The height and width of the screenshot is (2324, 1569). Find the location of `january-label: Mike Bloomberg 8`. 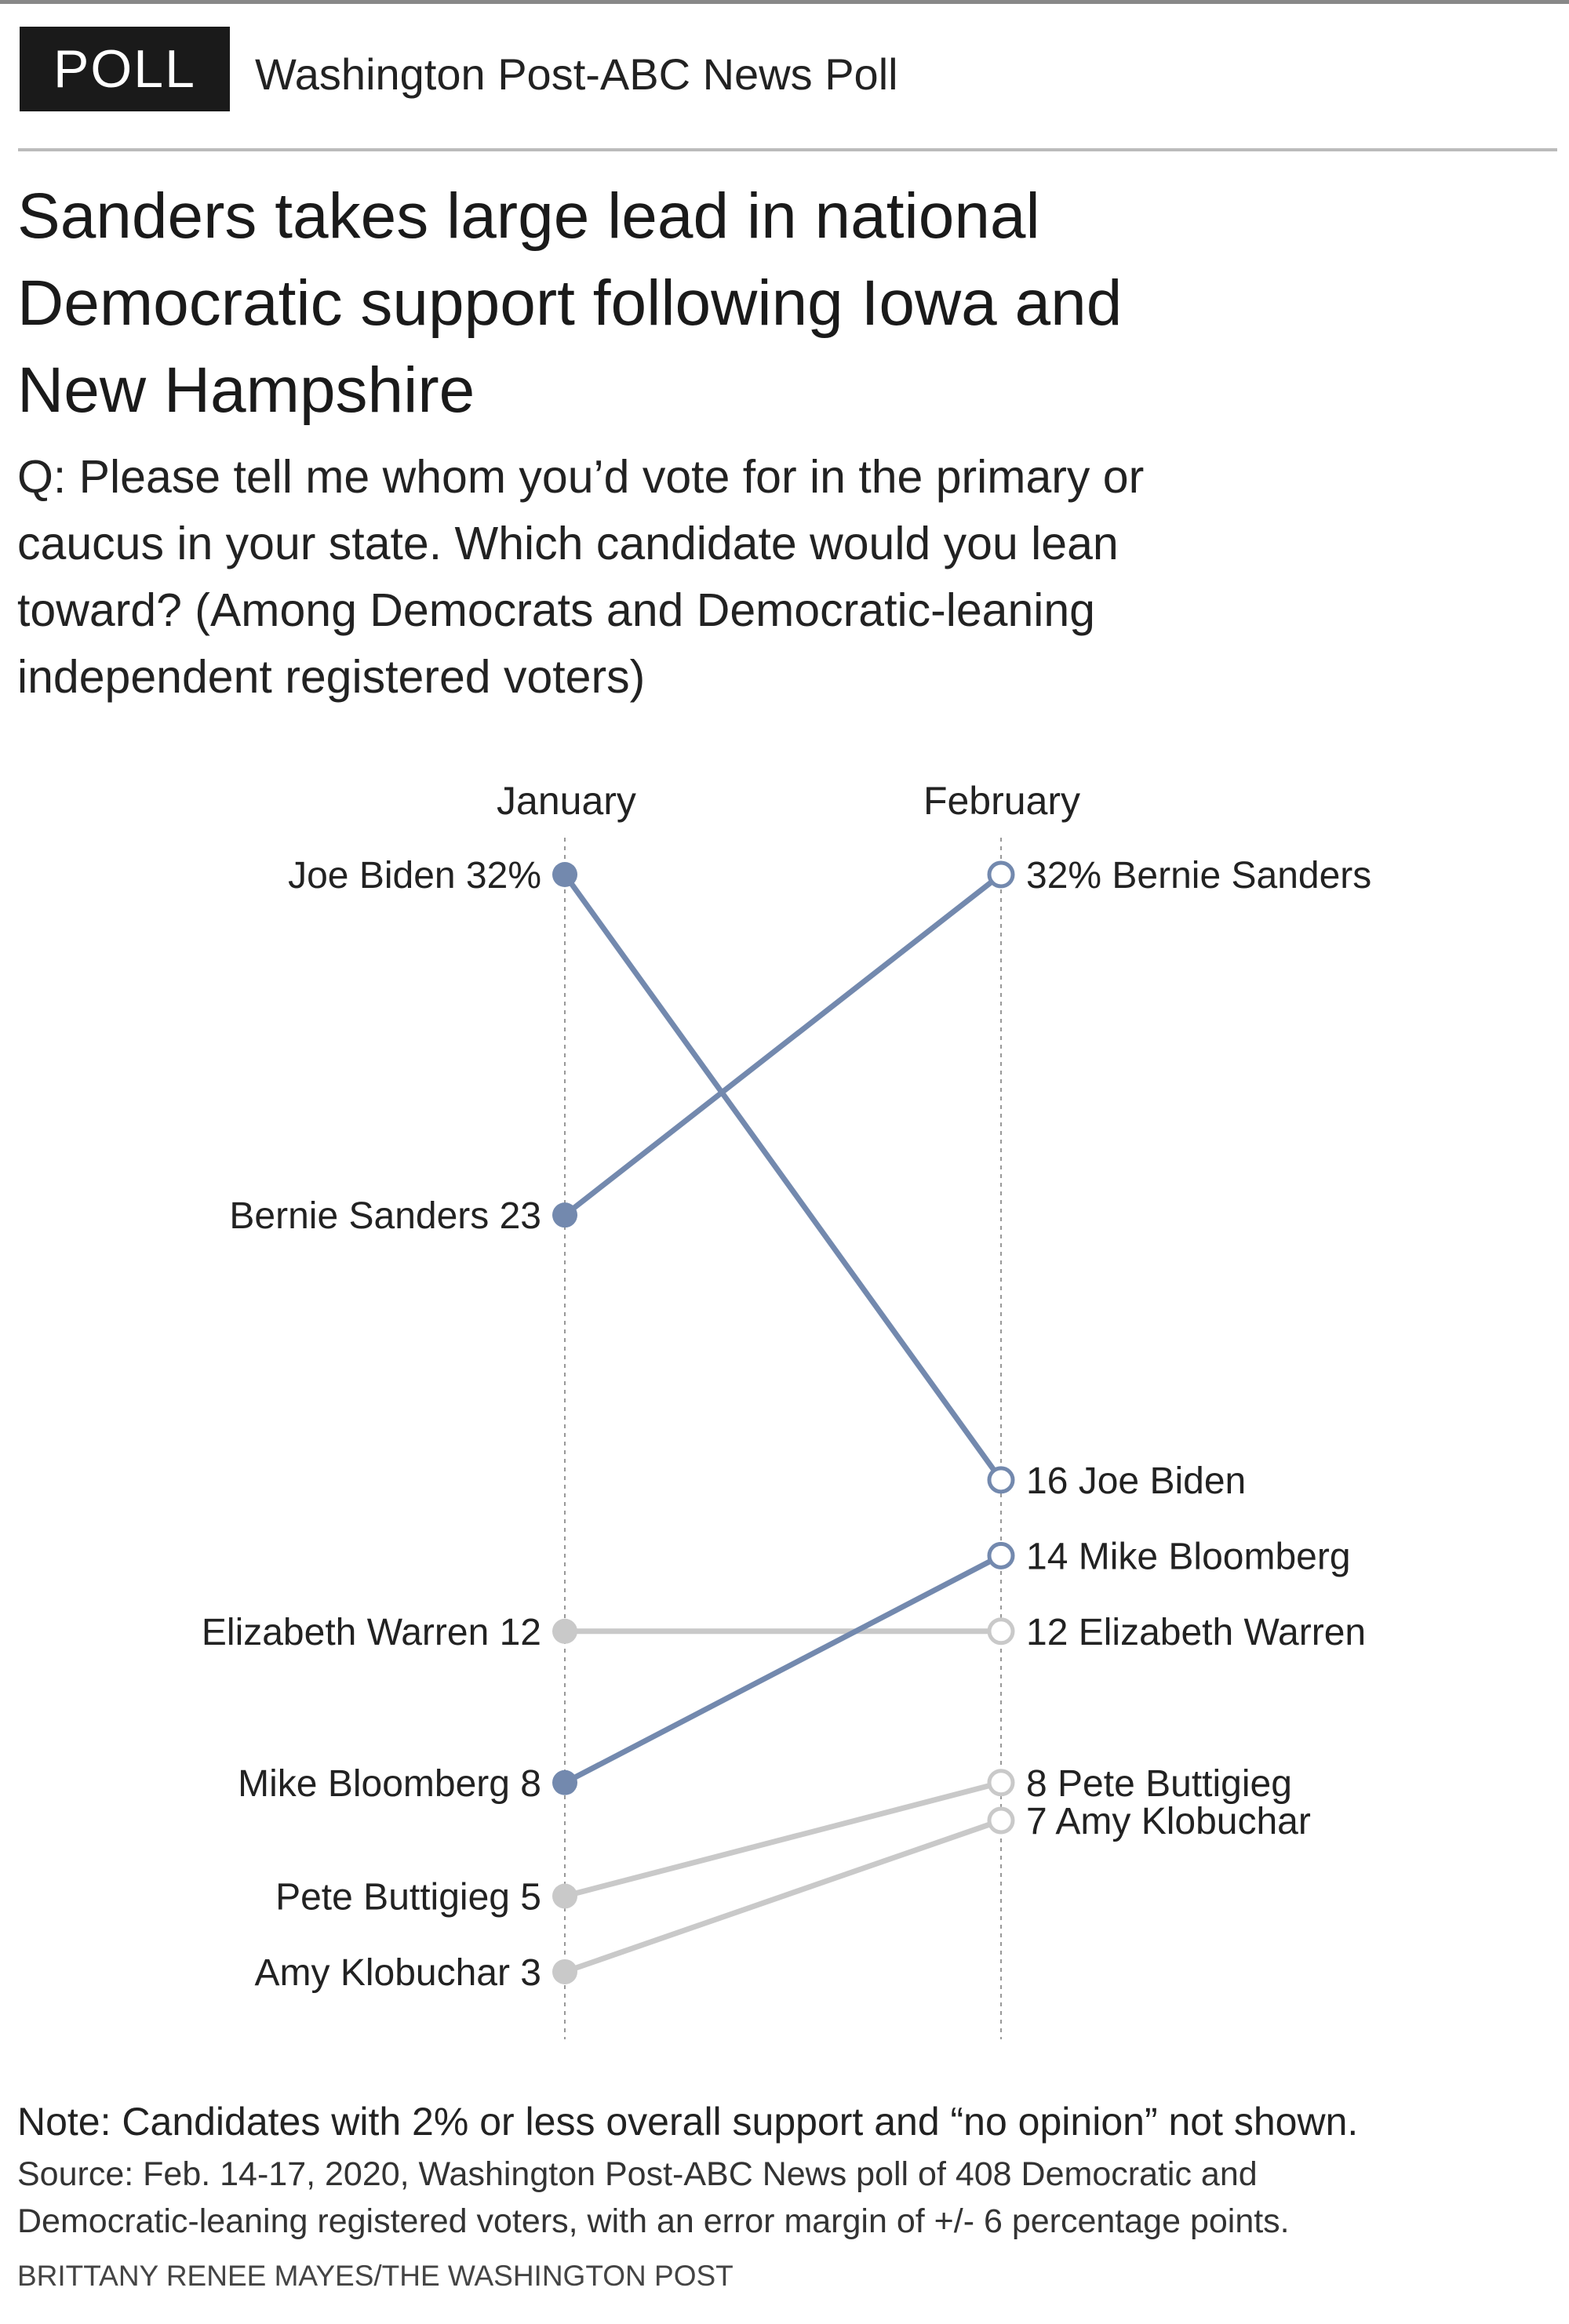

january-label: Mike Bloomberg 8 is located at coordinates (389, 1784).